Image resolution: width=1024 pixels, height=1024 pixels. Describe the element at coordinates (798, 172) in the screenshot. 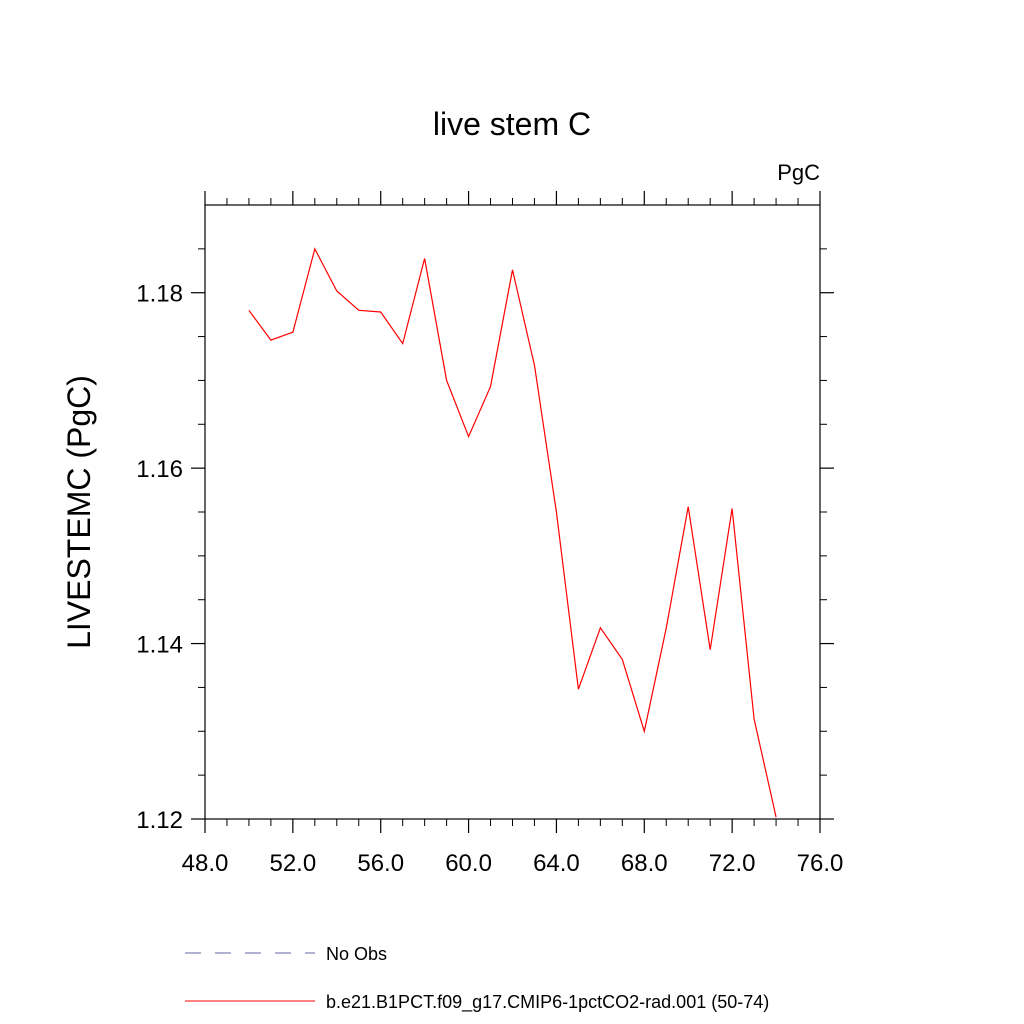

I see `units-label: PgC` at that location.